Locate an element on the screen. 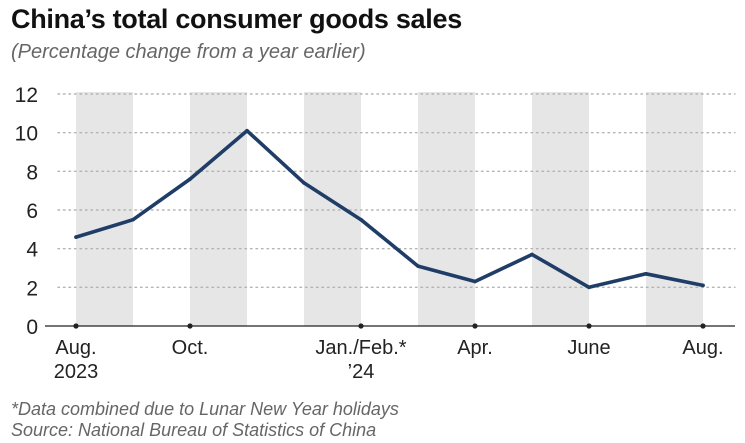 The height and width of the screenshot is (443, 745). y-tick-label: 12 is located at coordinates (26, 95).